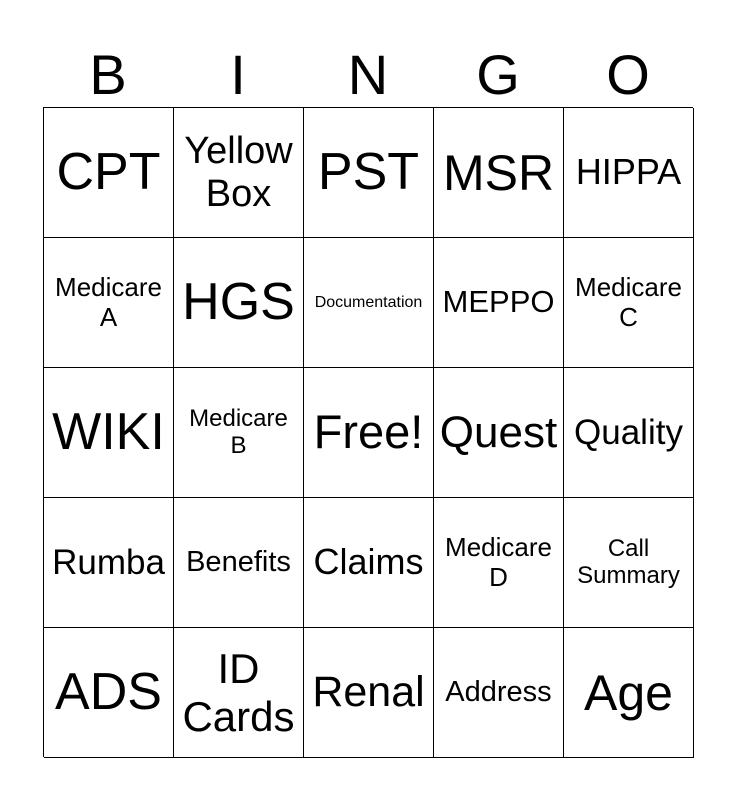 This screenshot has width=736, height=800. Describe the element at coordinates (109, 563) in the screenshot. I see `bingo-cell: Rumba` at that location.